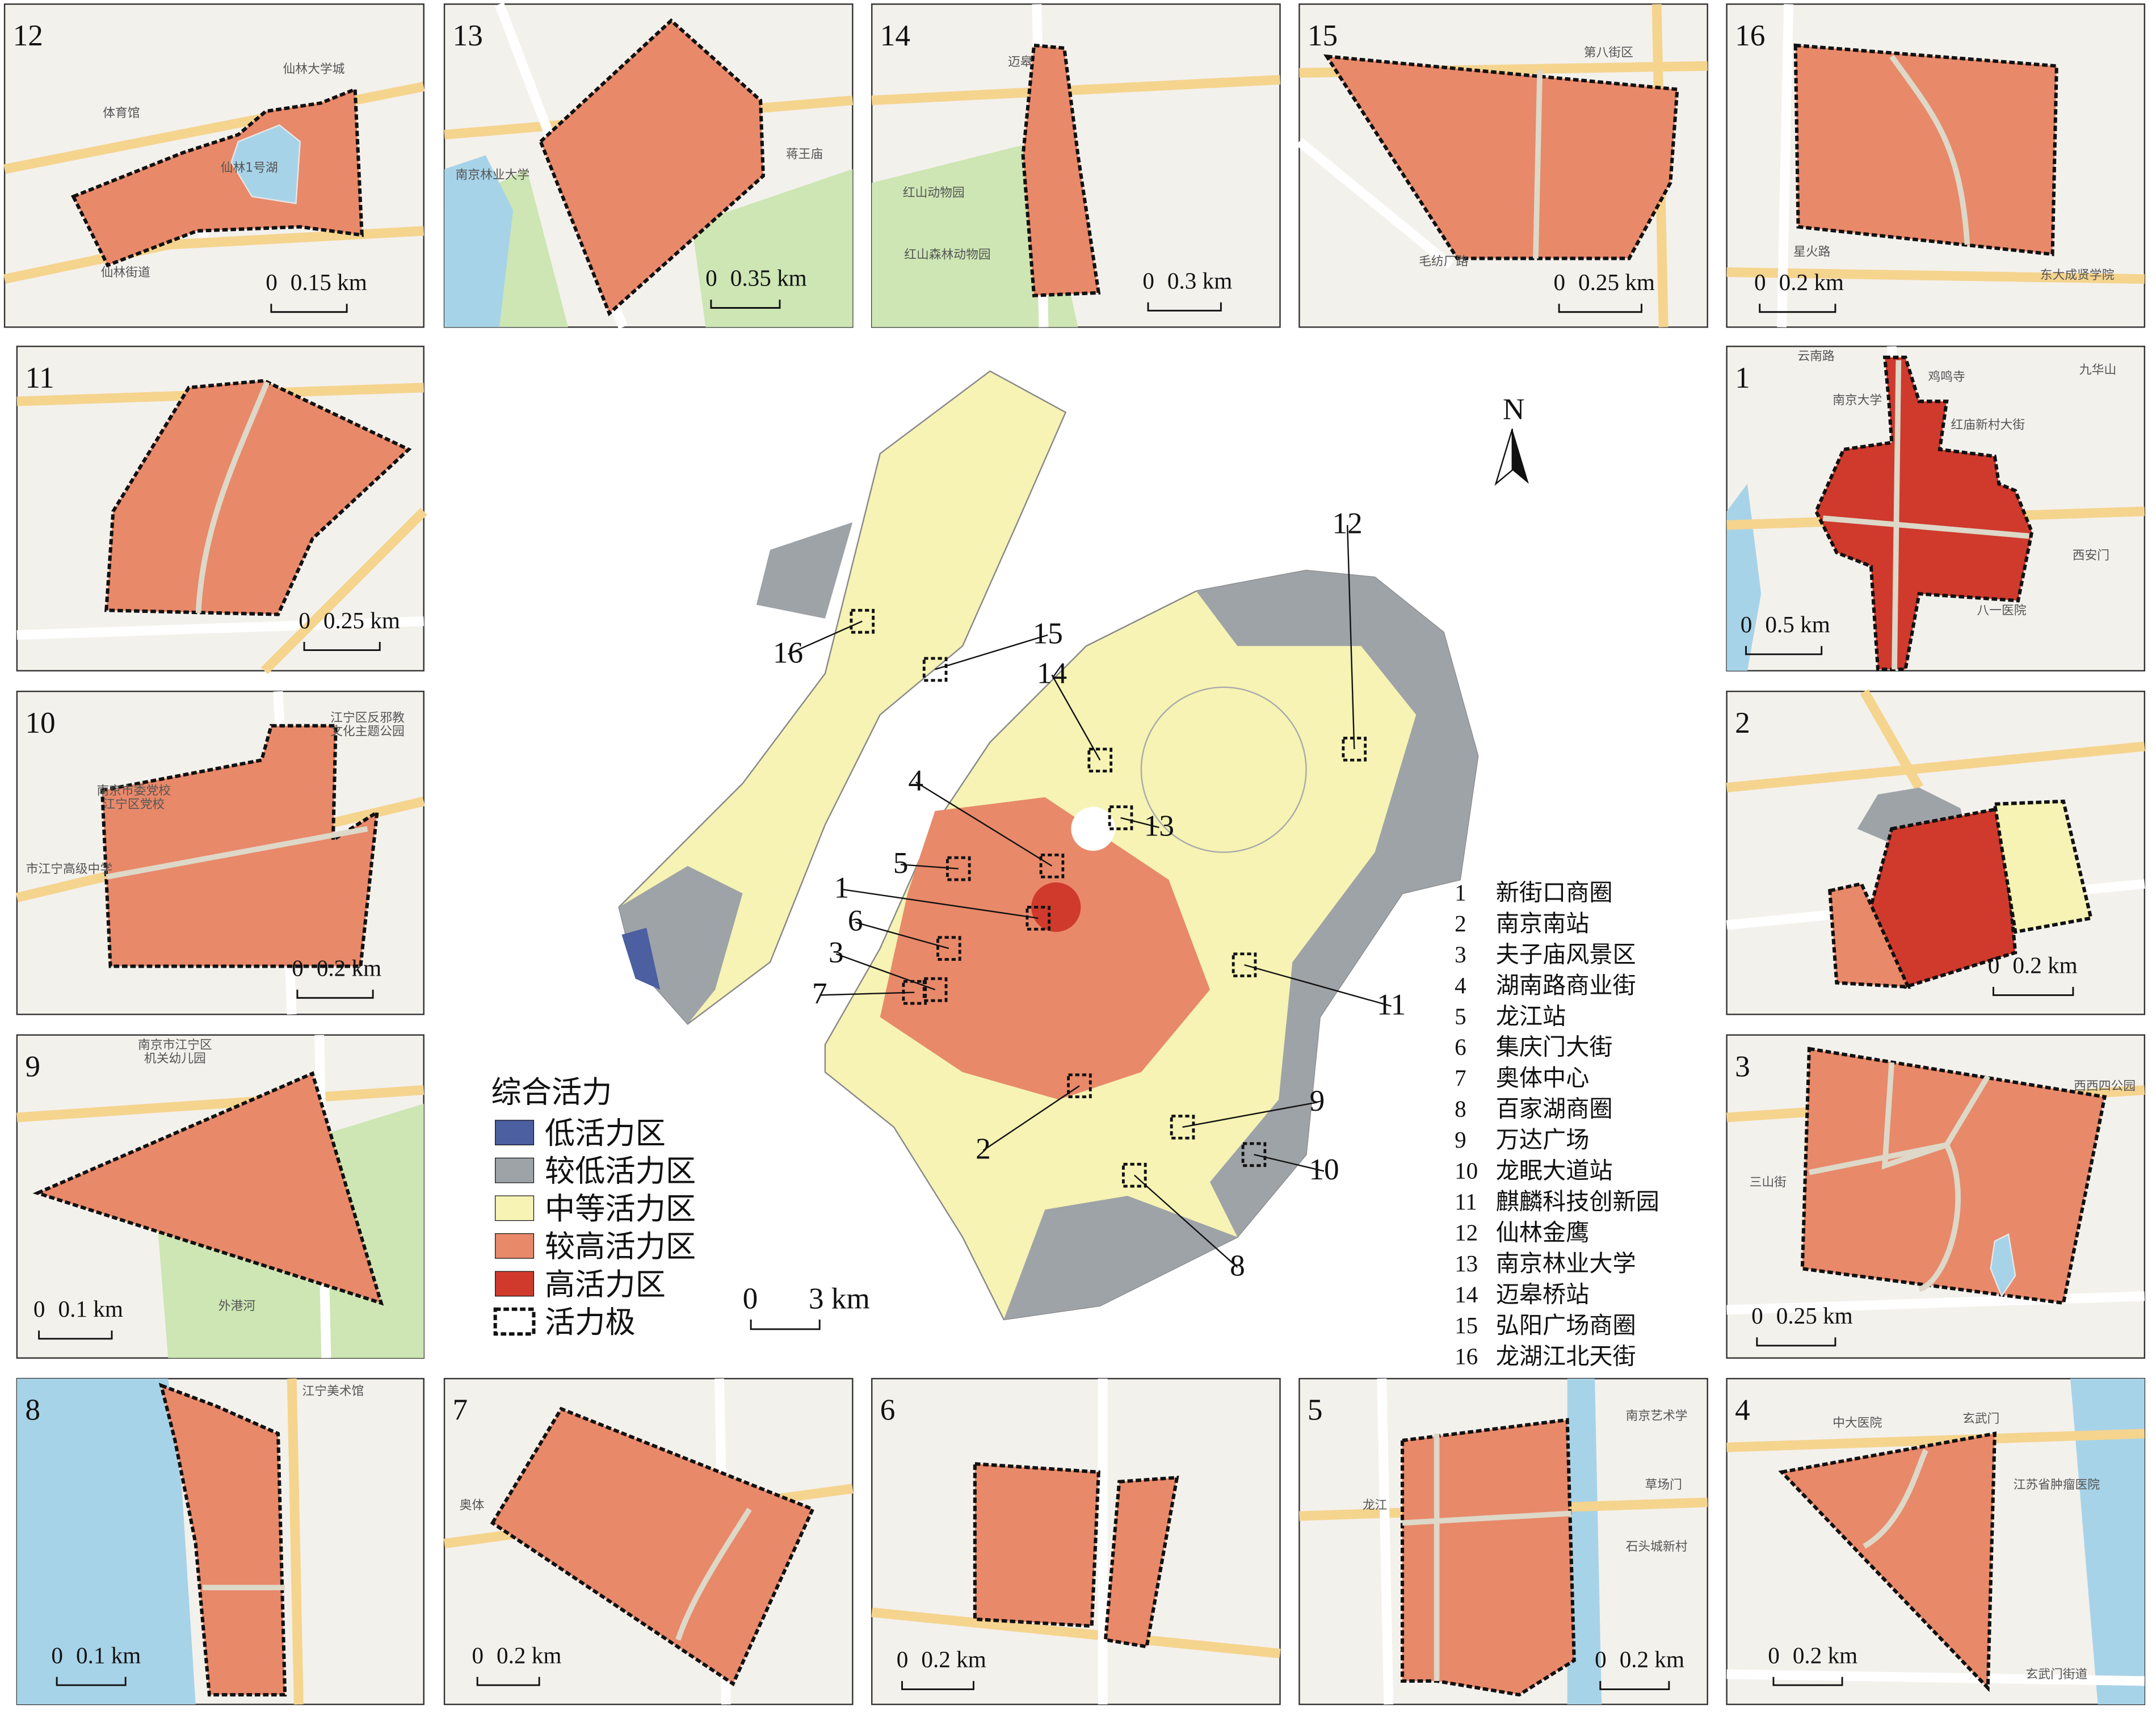  Describe the element at coordinates (1742, 1066) in the screenshot. I see `panel-number: 3` at that location.